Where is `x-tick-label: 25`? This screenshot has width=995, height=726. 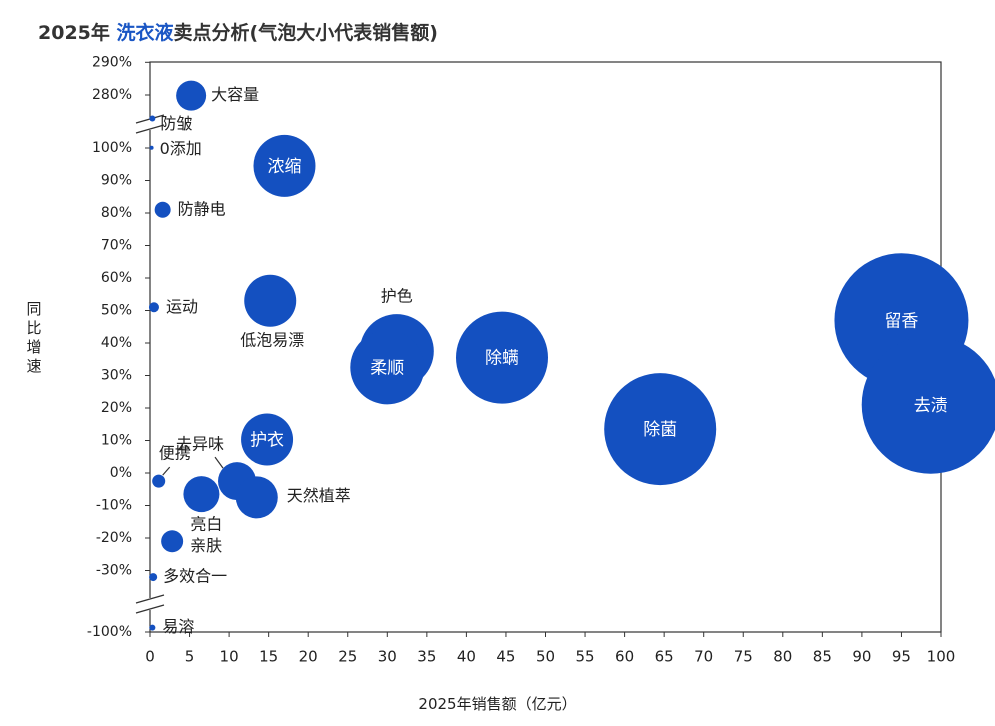
x-tick-label: 25 is located at coordinates (347, 657).